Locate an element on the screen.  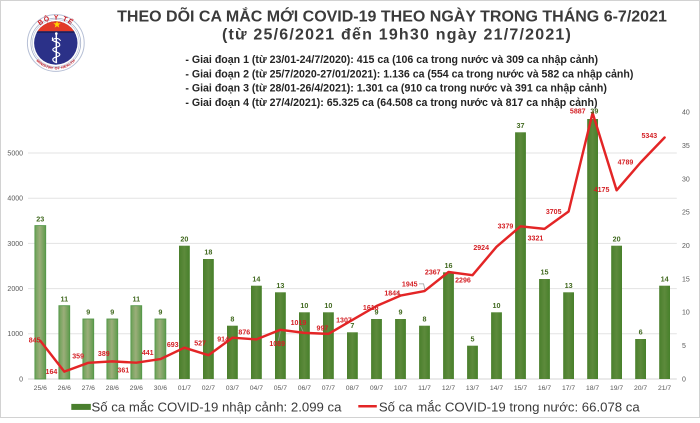
svg-text: 20/7 is located at coordinates (640, 388).